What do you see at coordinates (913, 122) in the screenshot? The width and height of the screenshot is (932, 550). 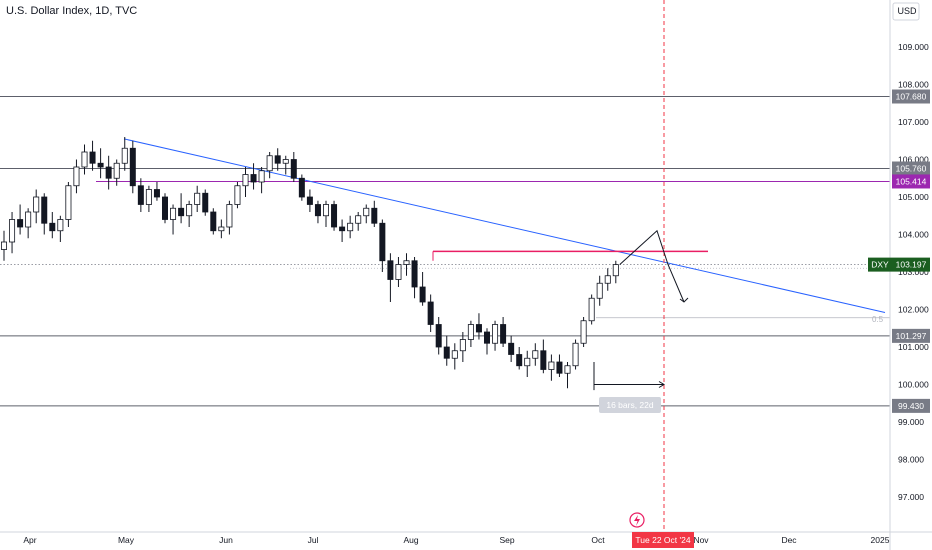 I see `y-tick-label: 107.000` at bounding box center [913, 122].